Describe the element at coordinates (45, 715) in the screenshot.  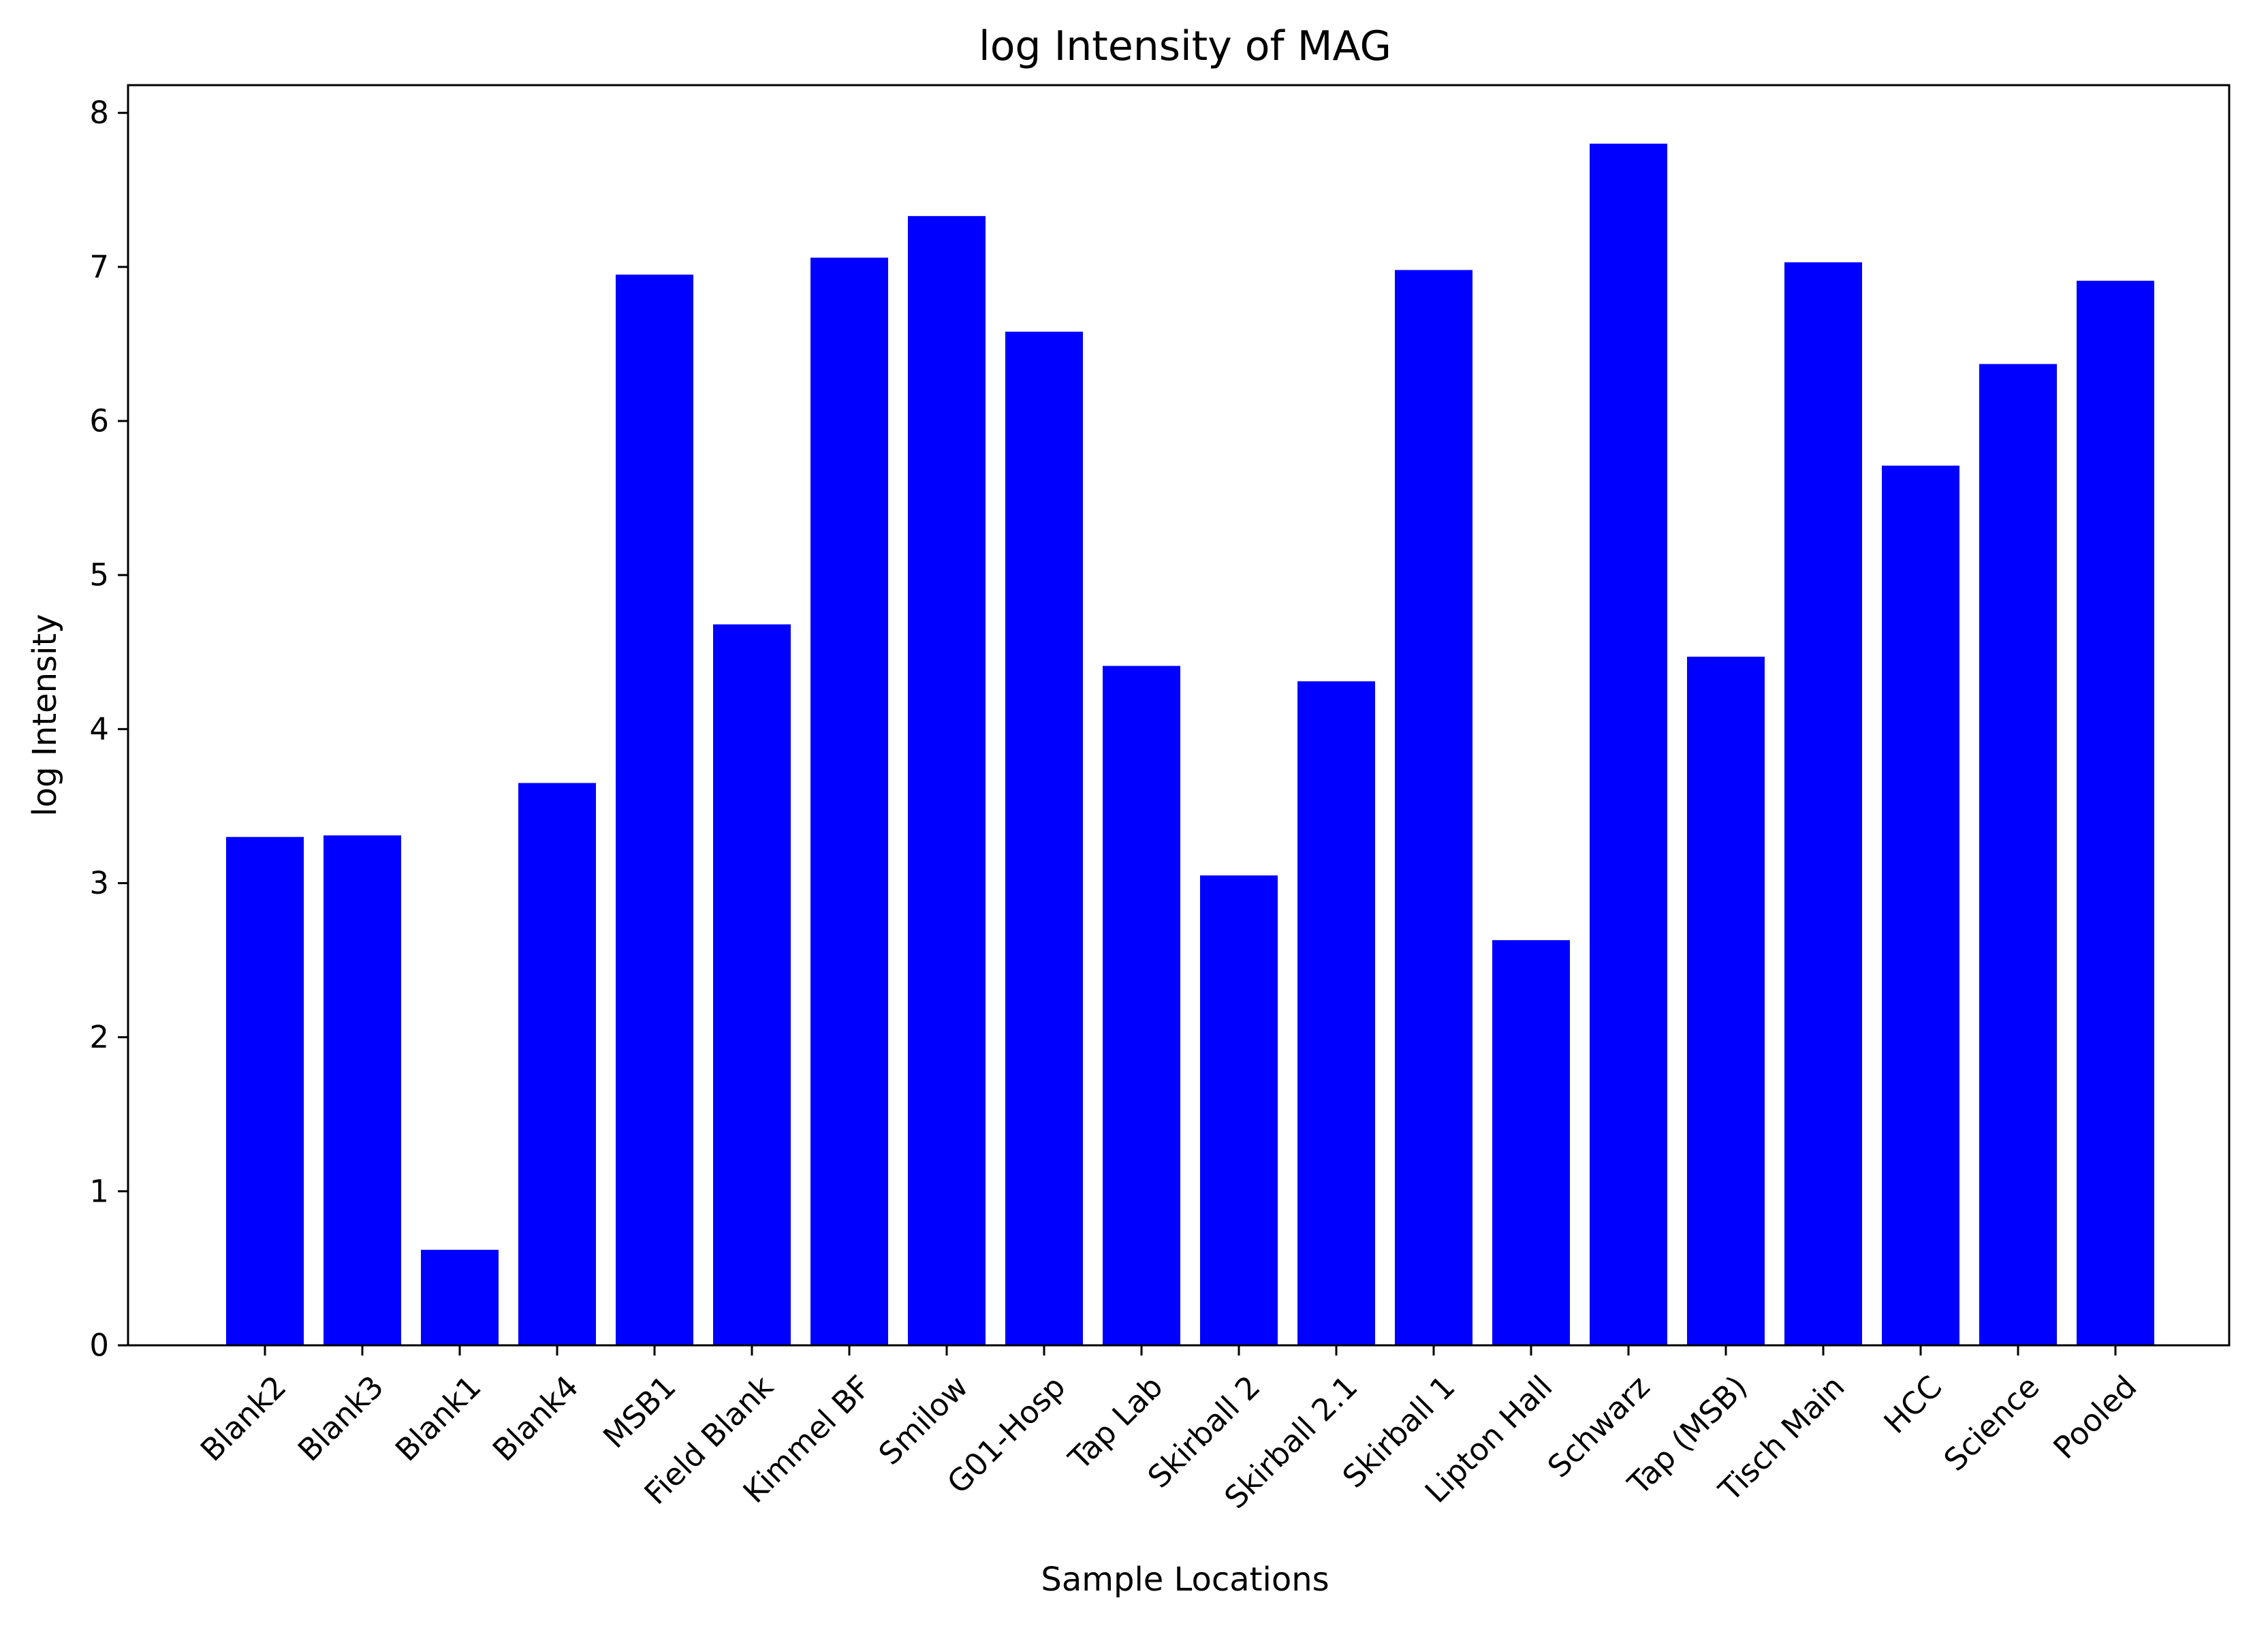
I see `y-axis-label: log Intensity` at that location.